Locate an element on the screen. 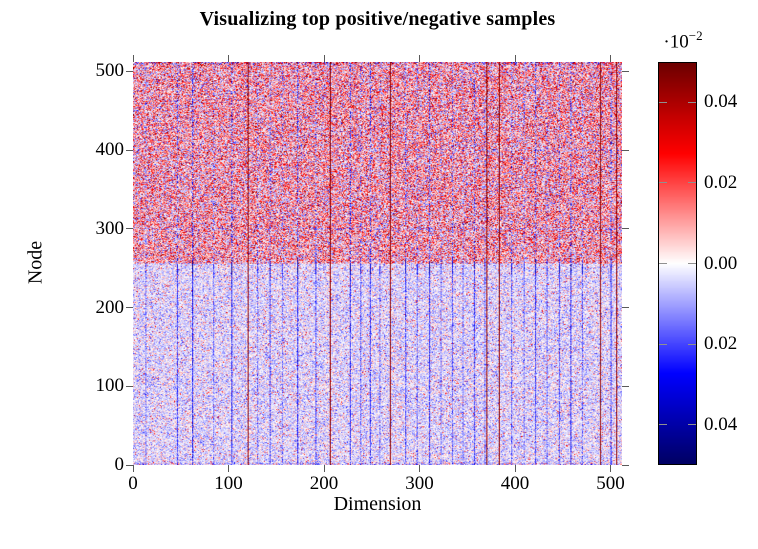 The image size is (758, 549). colorbar-tick-label-2: 0.00 is located at coordinates (721, 263).